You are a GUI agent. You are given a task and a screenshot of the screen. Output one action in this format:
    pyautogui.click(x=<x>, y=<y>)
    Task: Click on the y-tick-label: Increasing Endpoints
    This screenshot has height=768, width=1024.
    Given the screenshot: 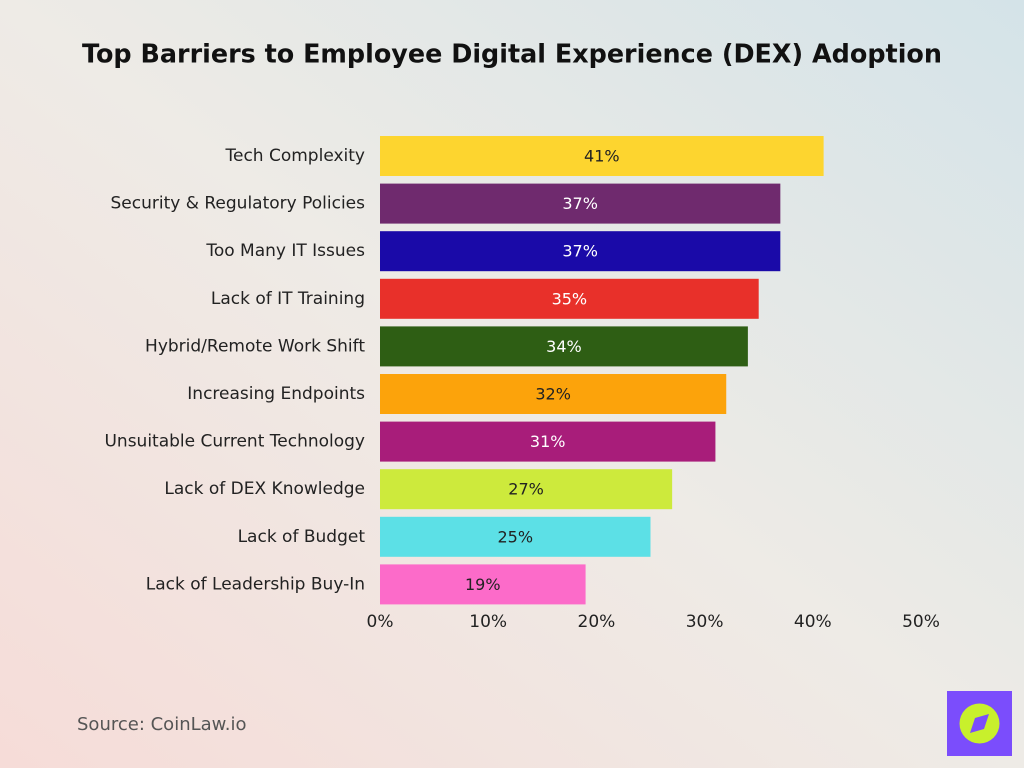 What is the action you would take?
    pyautogui.click(x=276, y=394)
    